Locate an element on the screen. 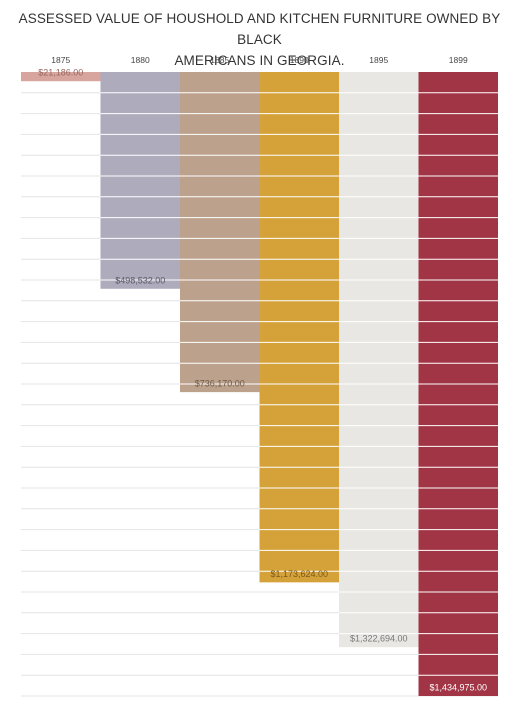  year-label-1899: 1899 is located at coordinates (458, 60).